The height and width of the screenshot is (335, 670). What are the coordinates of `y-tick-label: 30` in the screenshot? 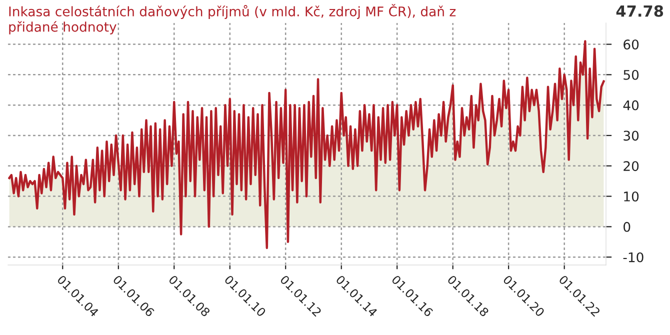 It's located at (631, 135).